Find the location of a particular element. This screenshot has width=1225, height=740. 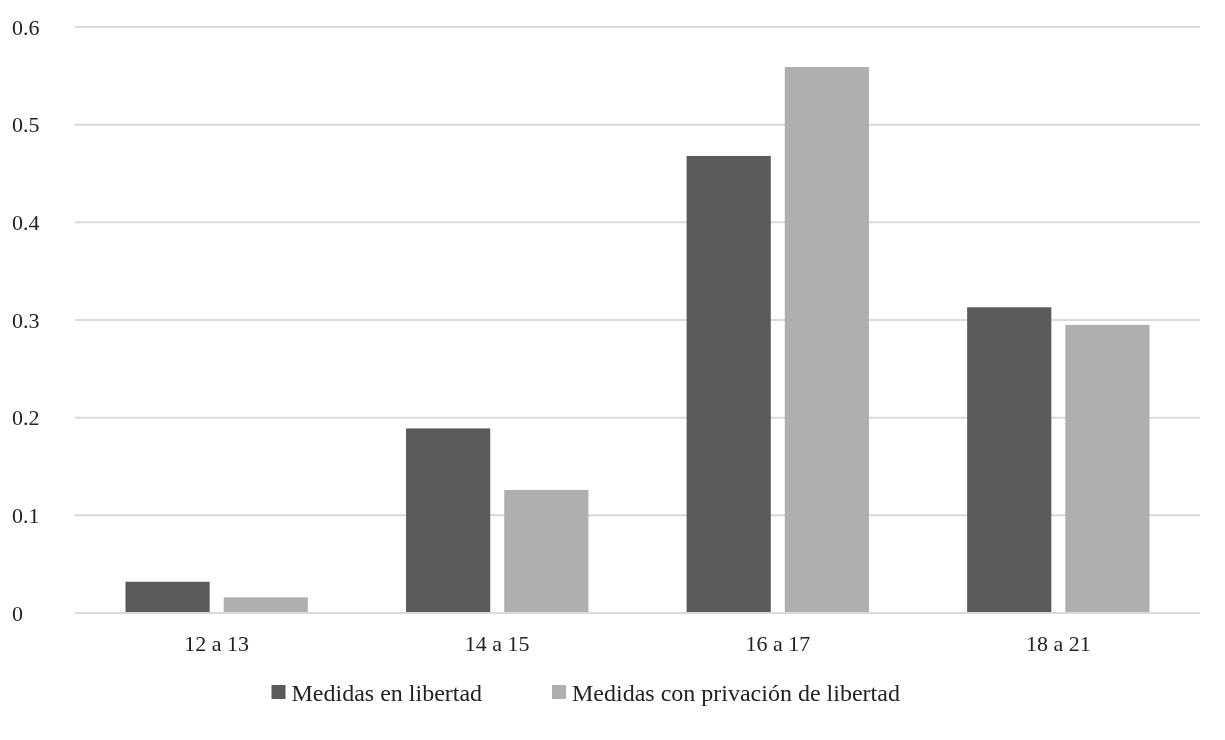

x-tick-label: 18 a 21 is located at coordinates (1058, 643).